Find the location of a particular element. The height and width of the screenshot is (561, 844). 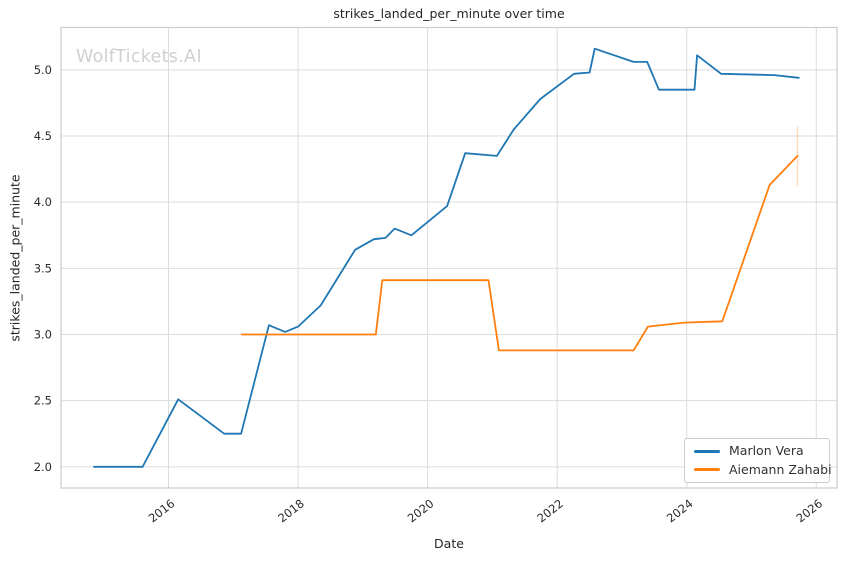

legend-line-swatch-blue is located at coordinates (707, 451).